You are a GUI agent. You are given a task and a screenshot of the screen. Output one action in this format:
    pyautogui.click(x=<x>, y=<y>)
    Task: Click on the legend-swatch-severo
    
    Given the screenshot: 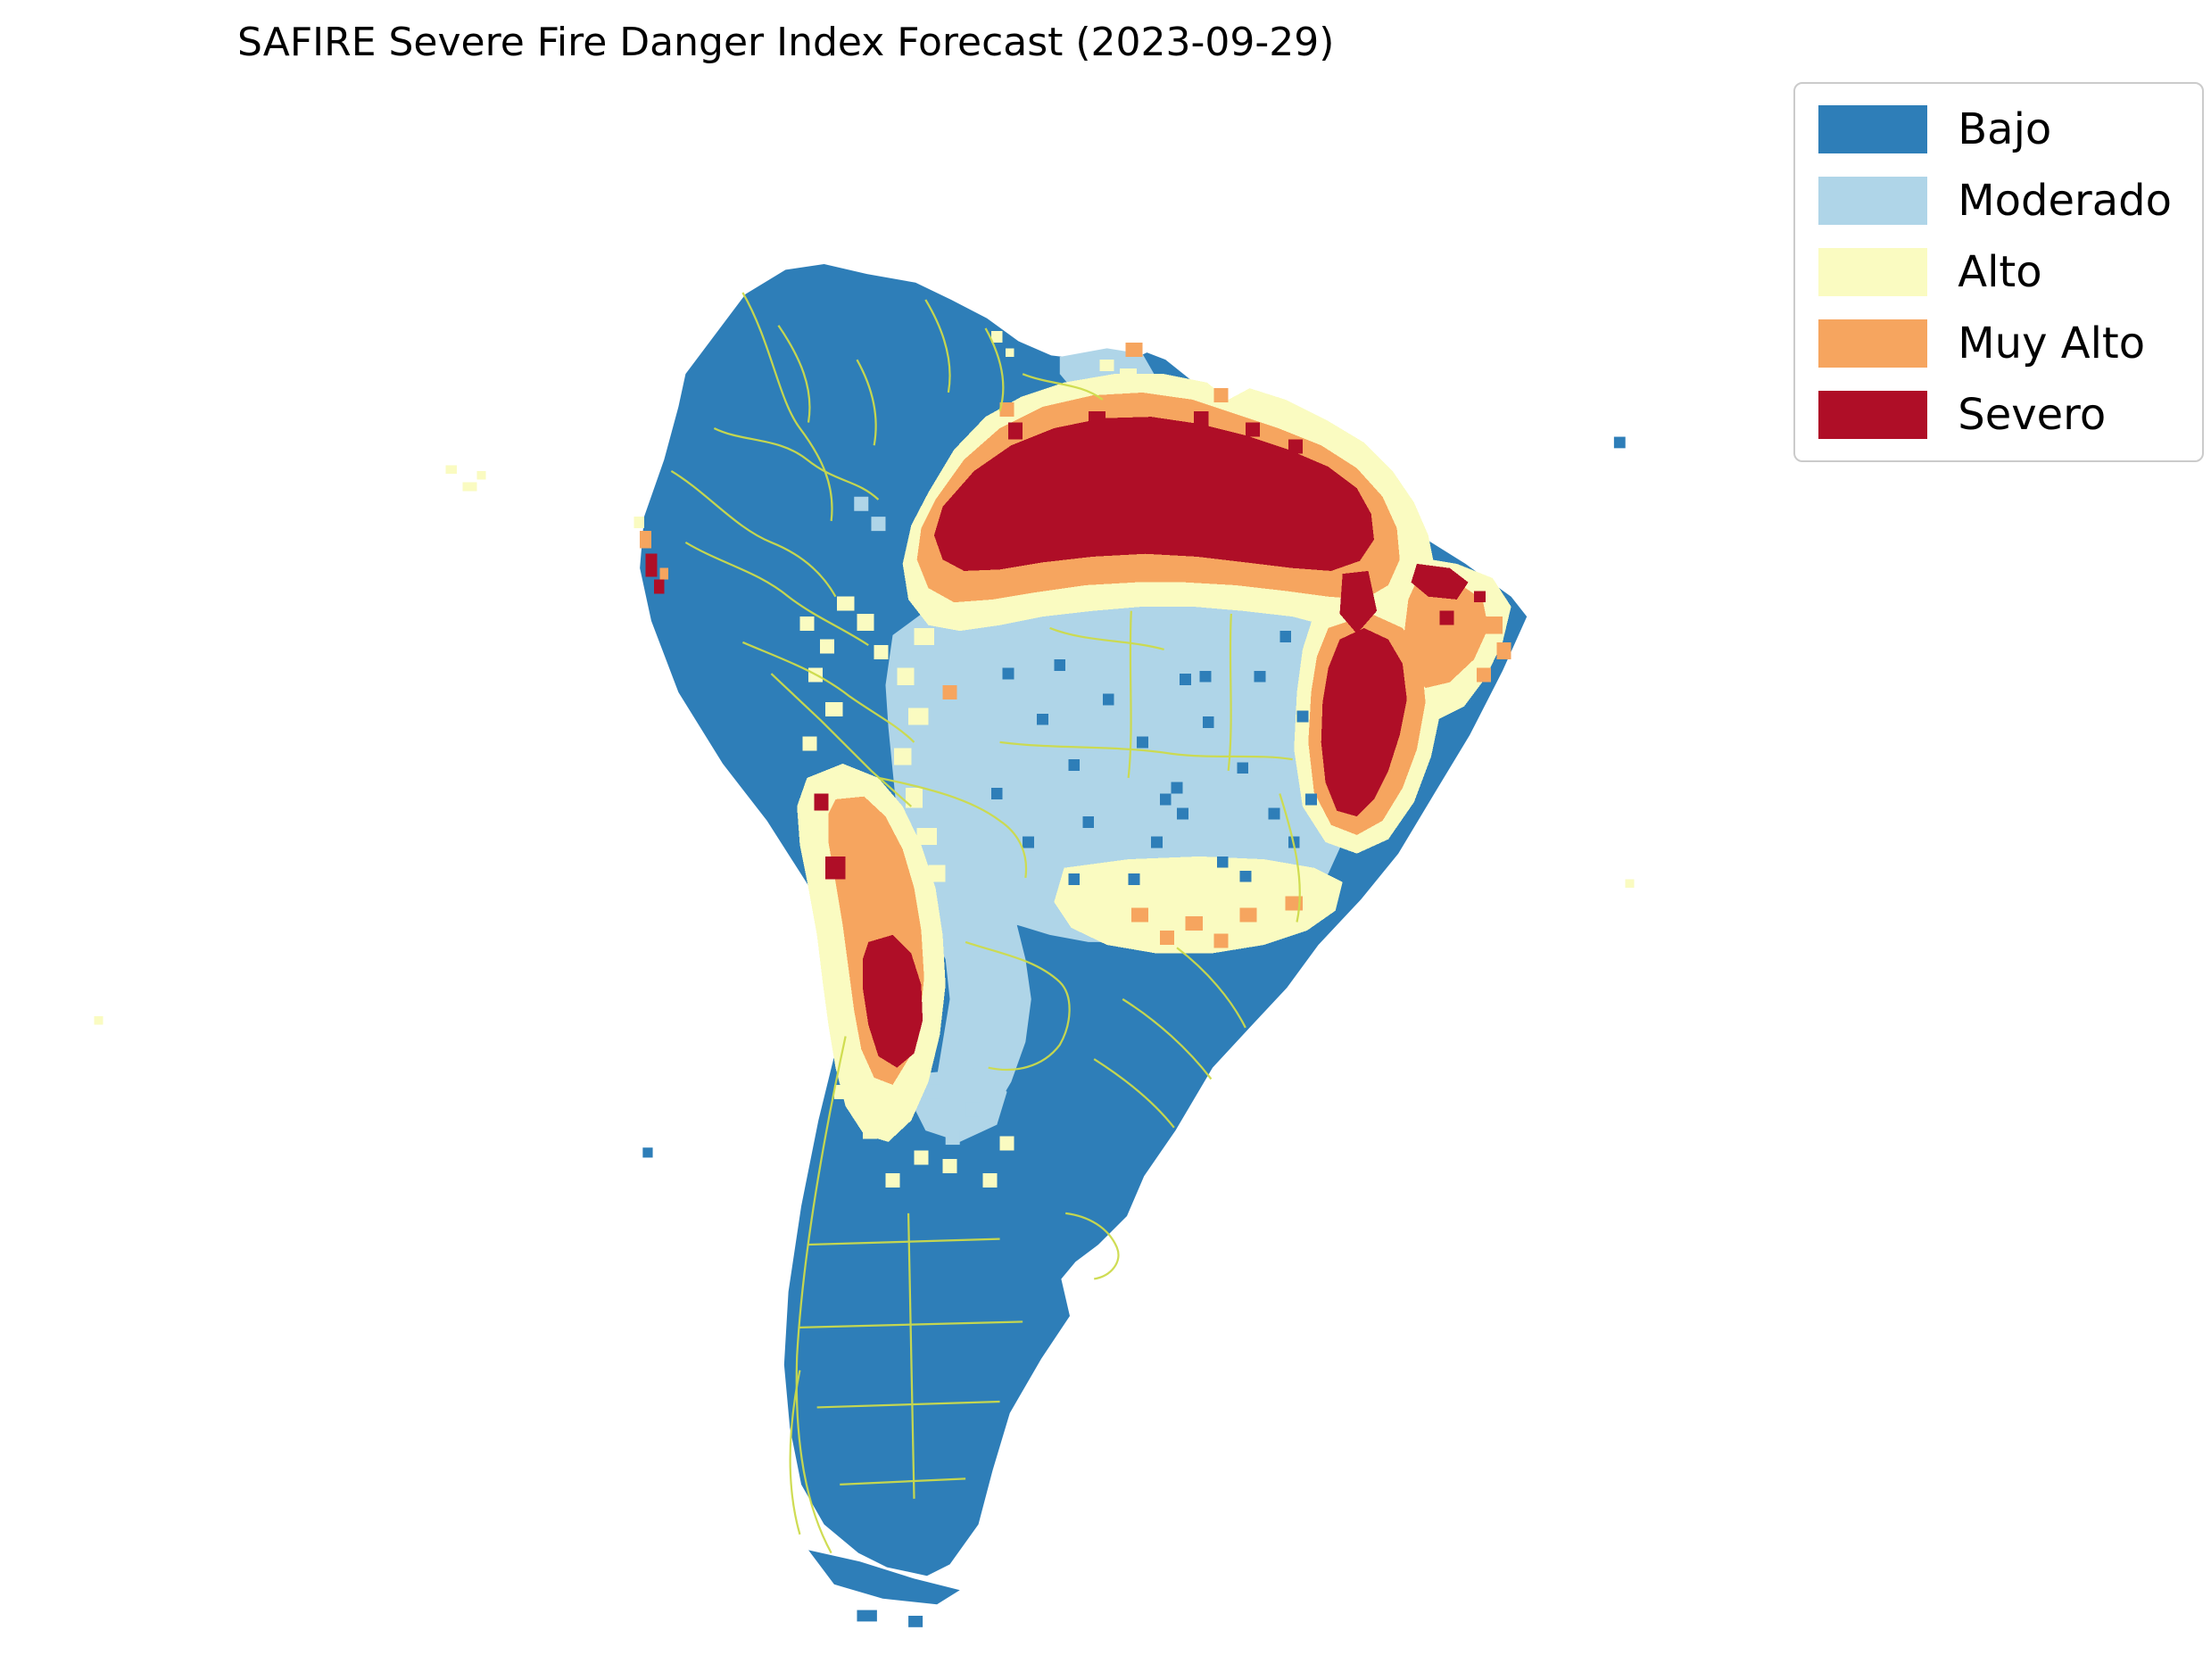 What is the action you would take?
    pyautogui.click(x=1873, y=415)
    